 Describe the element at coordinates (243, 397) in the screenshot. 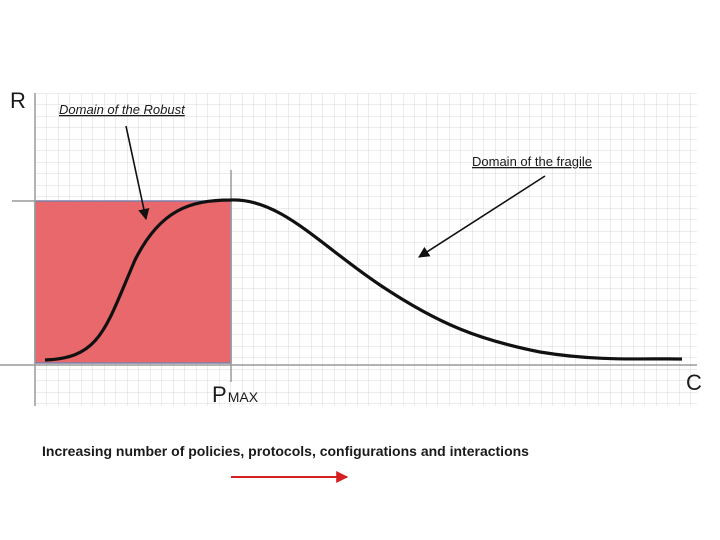

I see `pmax-sub: MAX` at that location.